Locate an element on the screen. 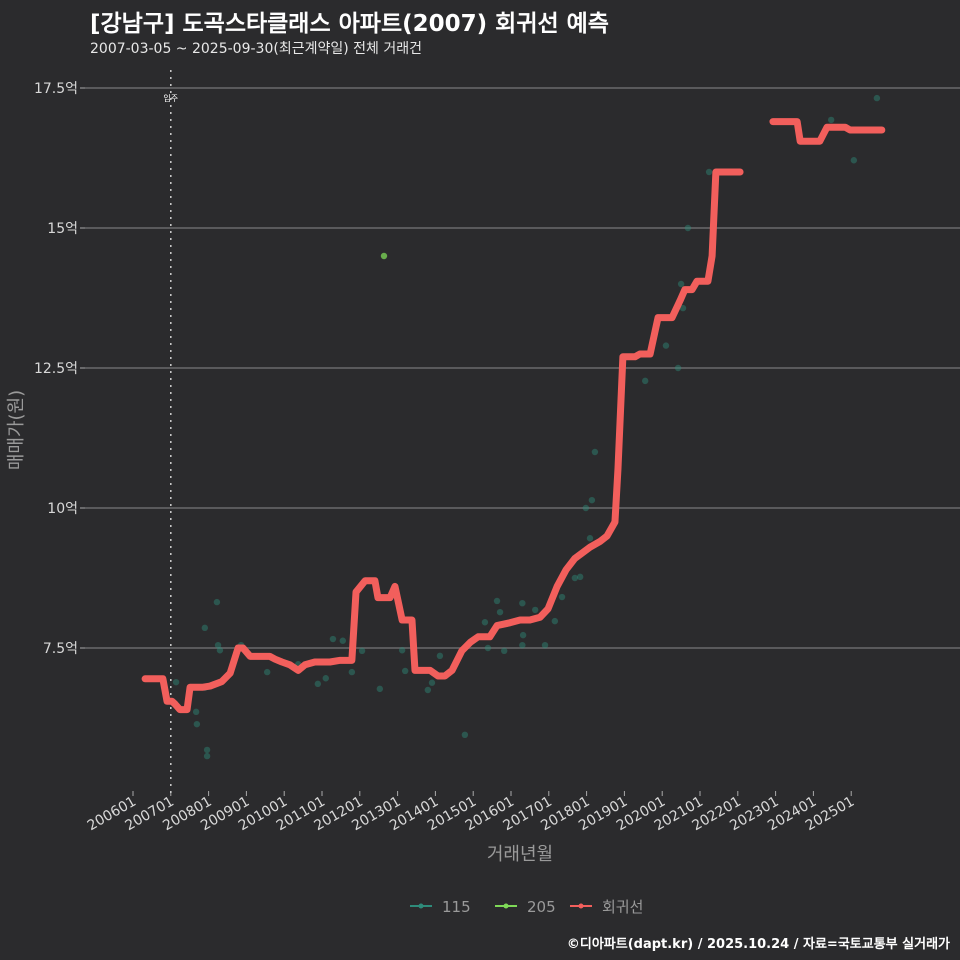 This screenshot has width=960, height=960. y-tick-label: 12.5억 is located at coordinates (56, 369).